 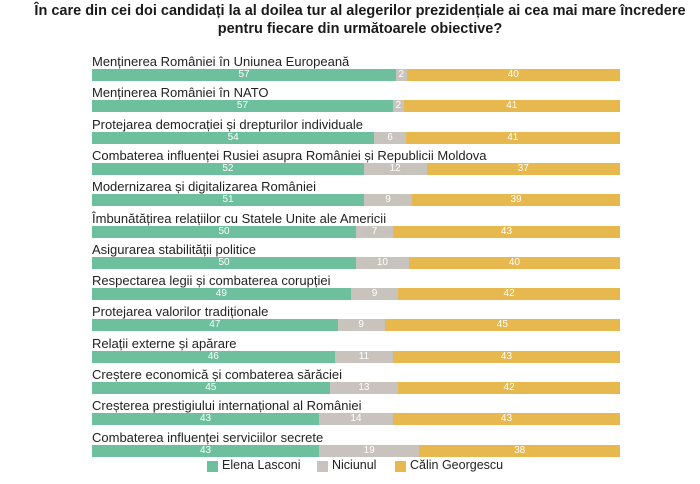 What do you see at coordinates (261, 465) in the screenshot?
I see `legend-label-lasconi: Elena Lasconi` at bounding box center [261, 465].